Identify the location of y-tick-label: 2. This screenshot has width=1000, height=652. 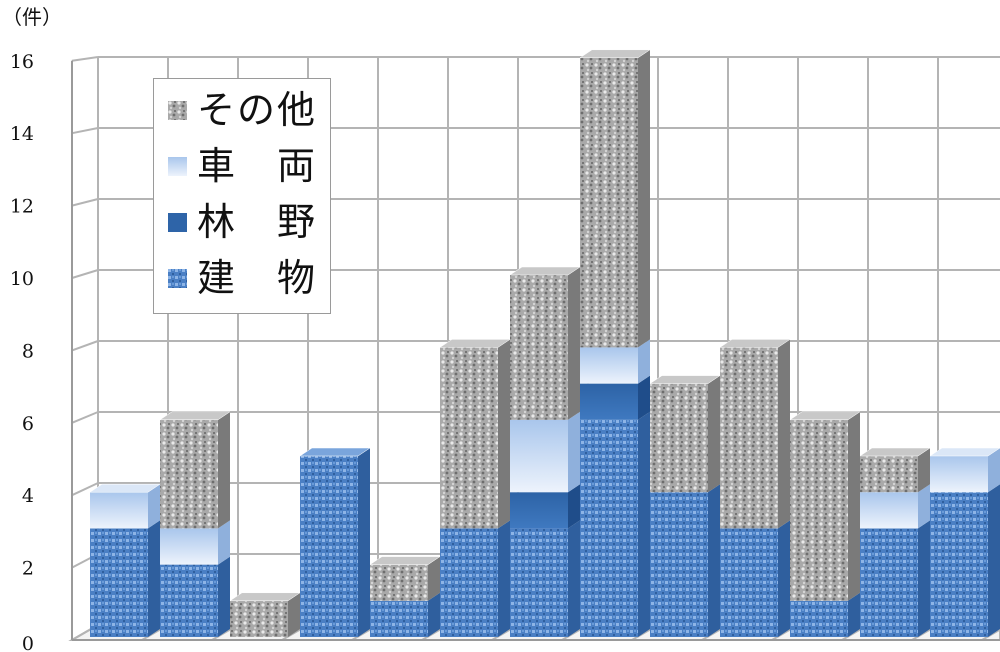
(28, 569).